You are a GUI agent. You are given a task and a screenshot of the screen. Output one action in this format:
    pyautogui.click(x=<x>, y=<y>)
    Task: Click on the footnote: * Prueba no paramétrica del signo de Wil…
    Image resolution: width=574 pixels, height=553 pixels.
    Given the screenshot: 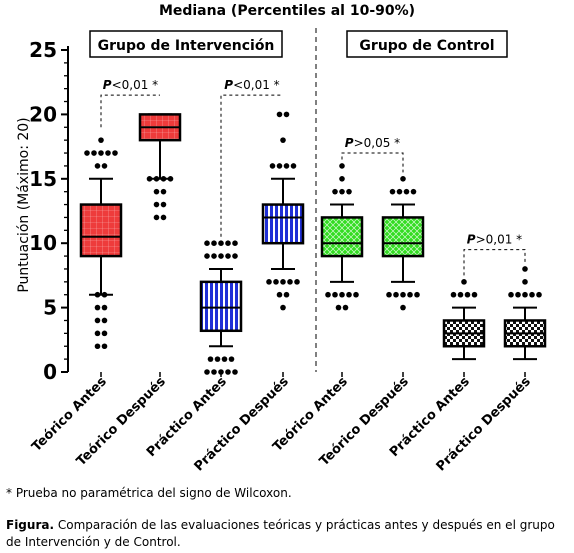 What is the action you would take?
    pyautogui.click(x=149, y=493)
    